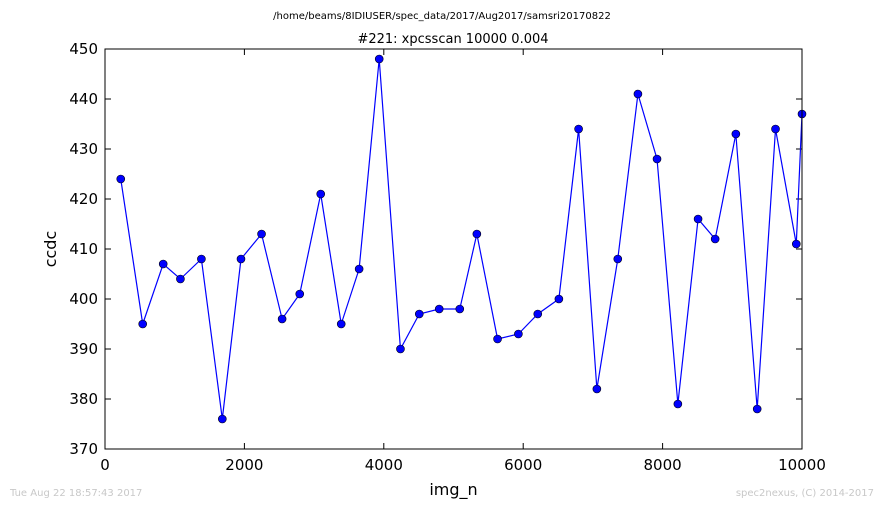  I want to click on y-axis-label: ccdc, so click(50, 249).